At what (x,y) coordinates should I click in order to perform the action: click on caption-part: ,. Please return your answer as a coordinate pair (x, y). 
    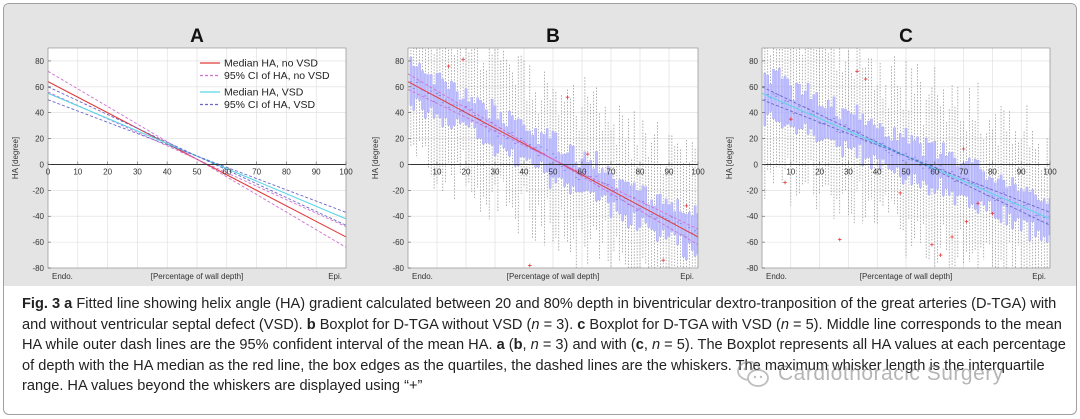
    Looking at the image, I should click on (526, 345).